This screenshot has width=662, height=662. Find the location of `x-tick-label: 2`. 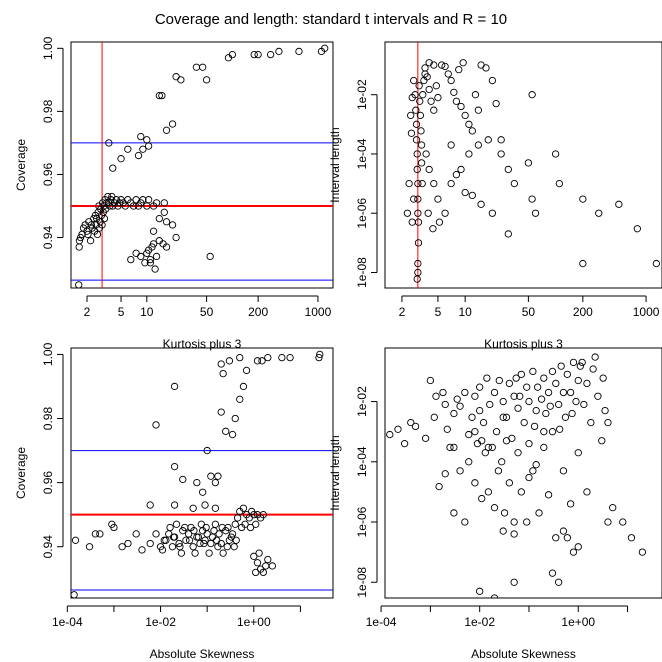

x-tick-label: 2 is located at coordinates (402, 312).